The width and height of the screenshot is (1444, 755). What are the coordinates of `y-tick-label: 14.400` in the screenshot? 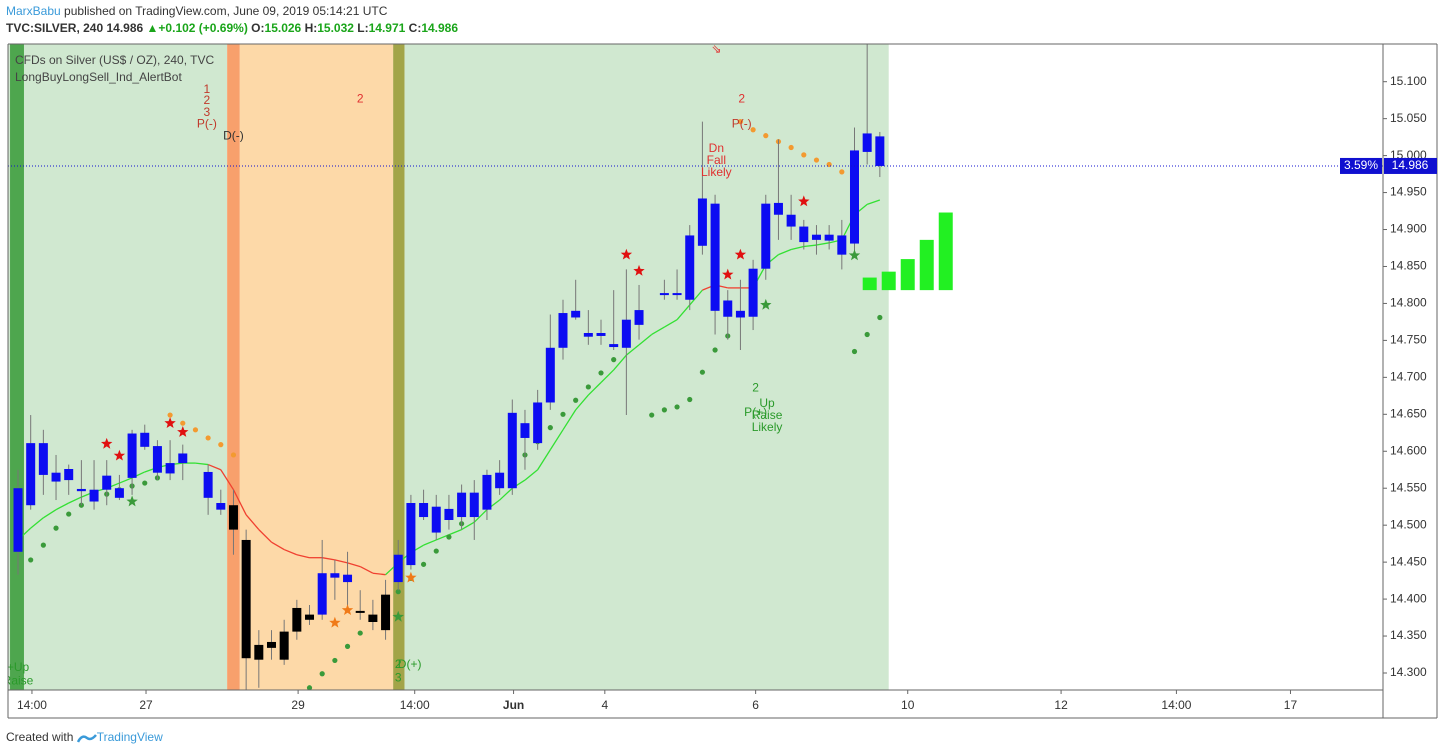 It's located at (1408, 598).